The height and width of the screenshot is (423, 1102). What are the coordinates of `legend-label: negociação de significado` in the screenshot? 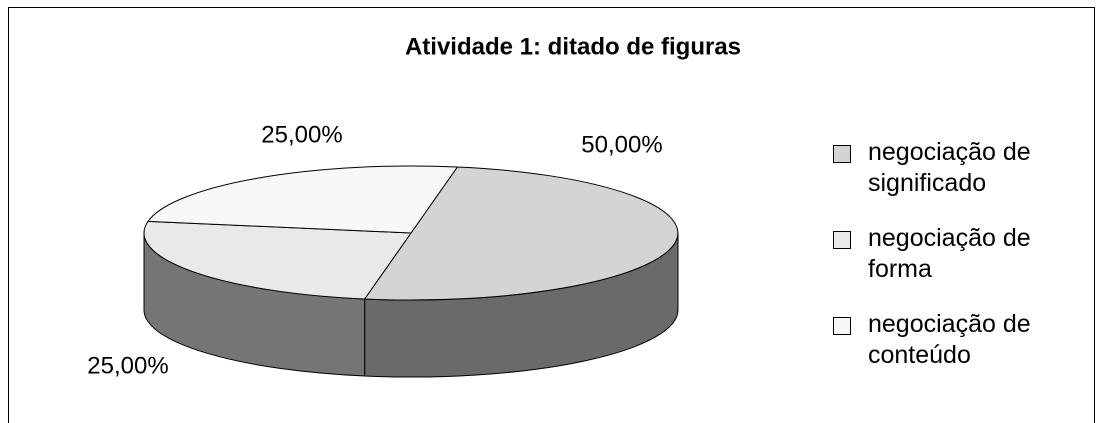 It's located at (949, 167).